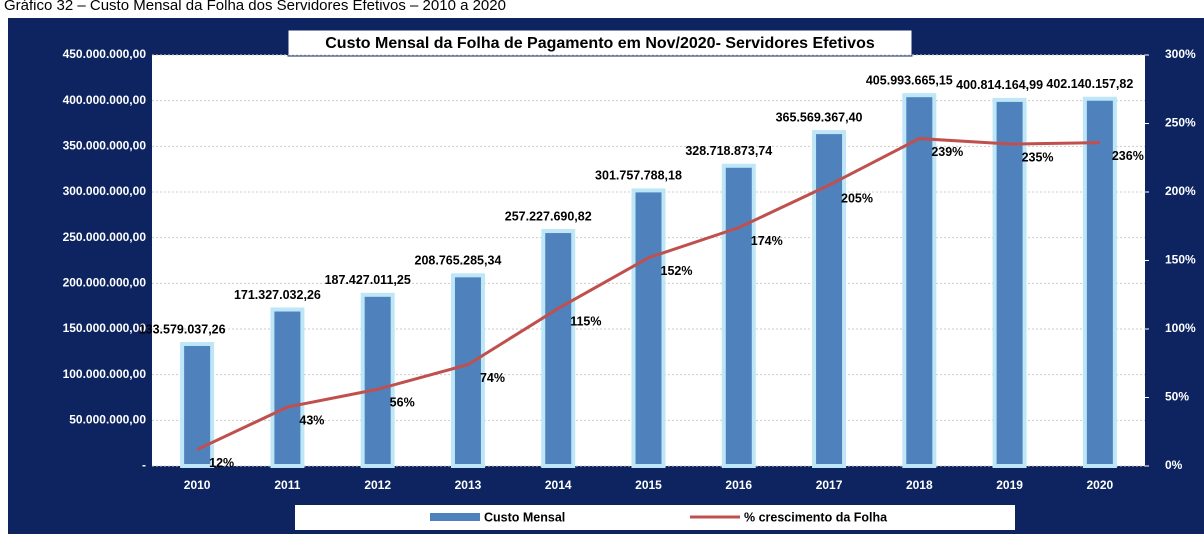 The width and height of the screenshot is (1204, 534). Describe the element at coordinates (107, 420) in the screenshot. I see `y-tick-label: 50.000.000,00` at that location.